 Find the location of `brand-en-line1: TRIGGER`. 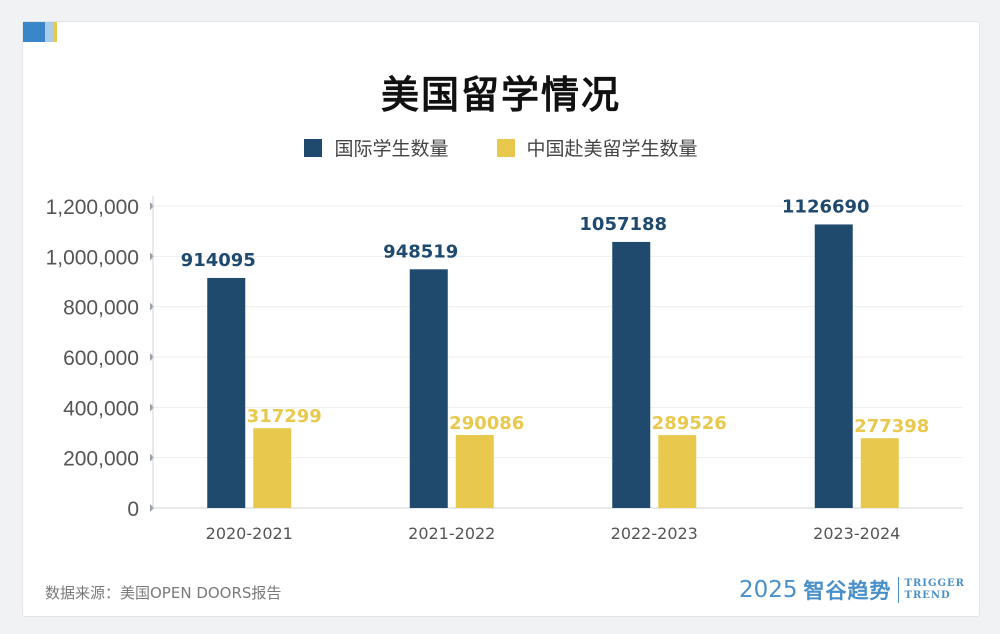

brand-en-line1: TRIGGER is located at coordinates (934, 583).